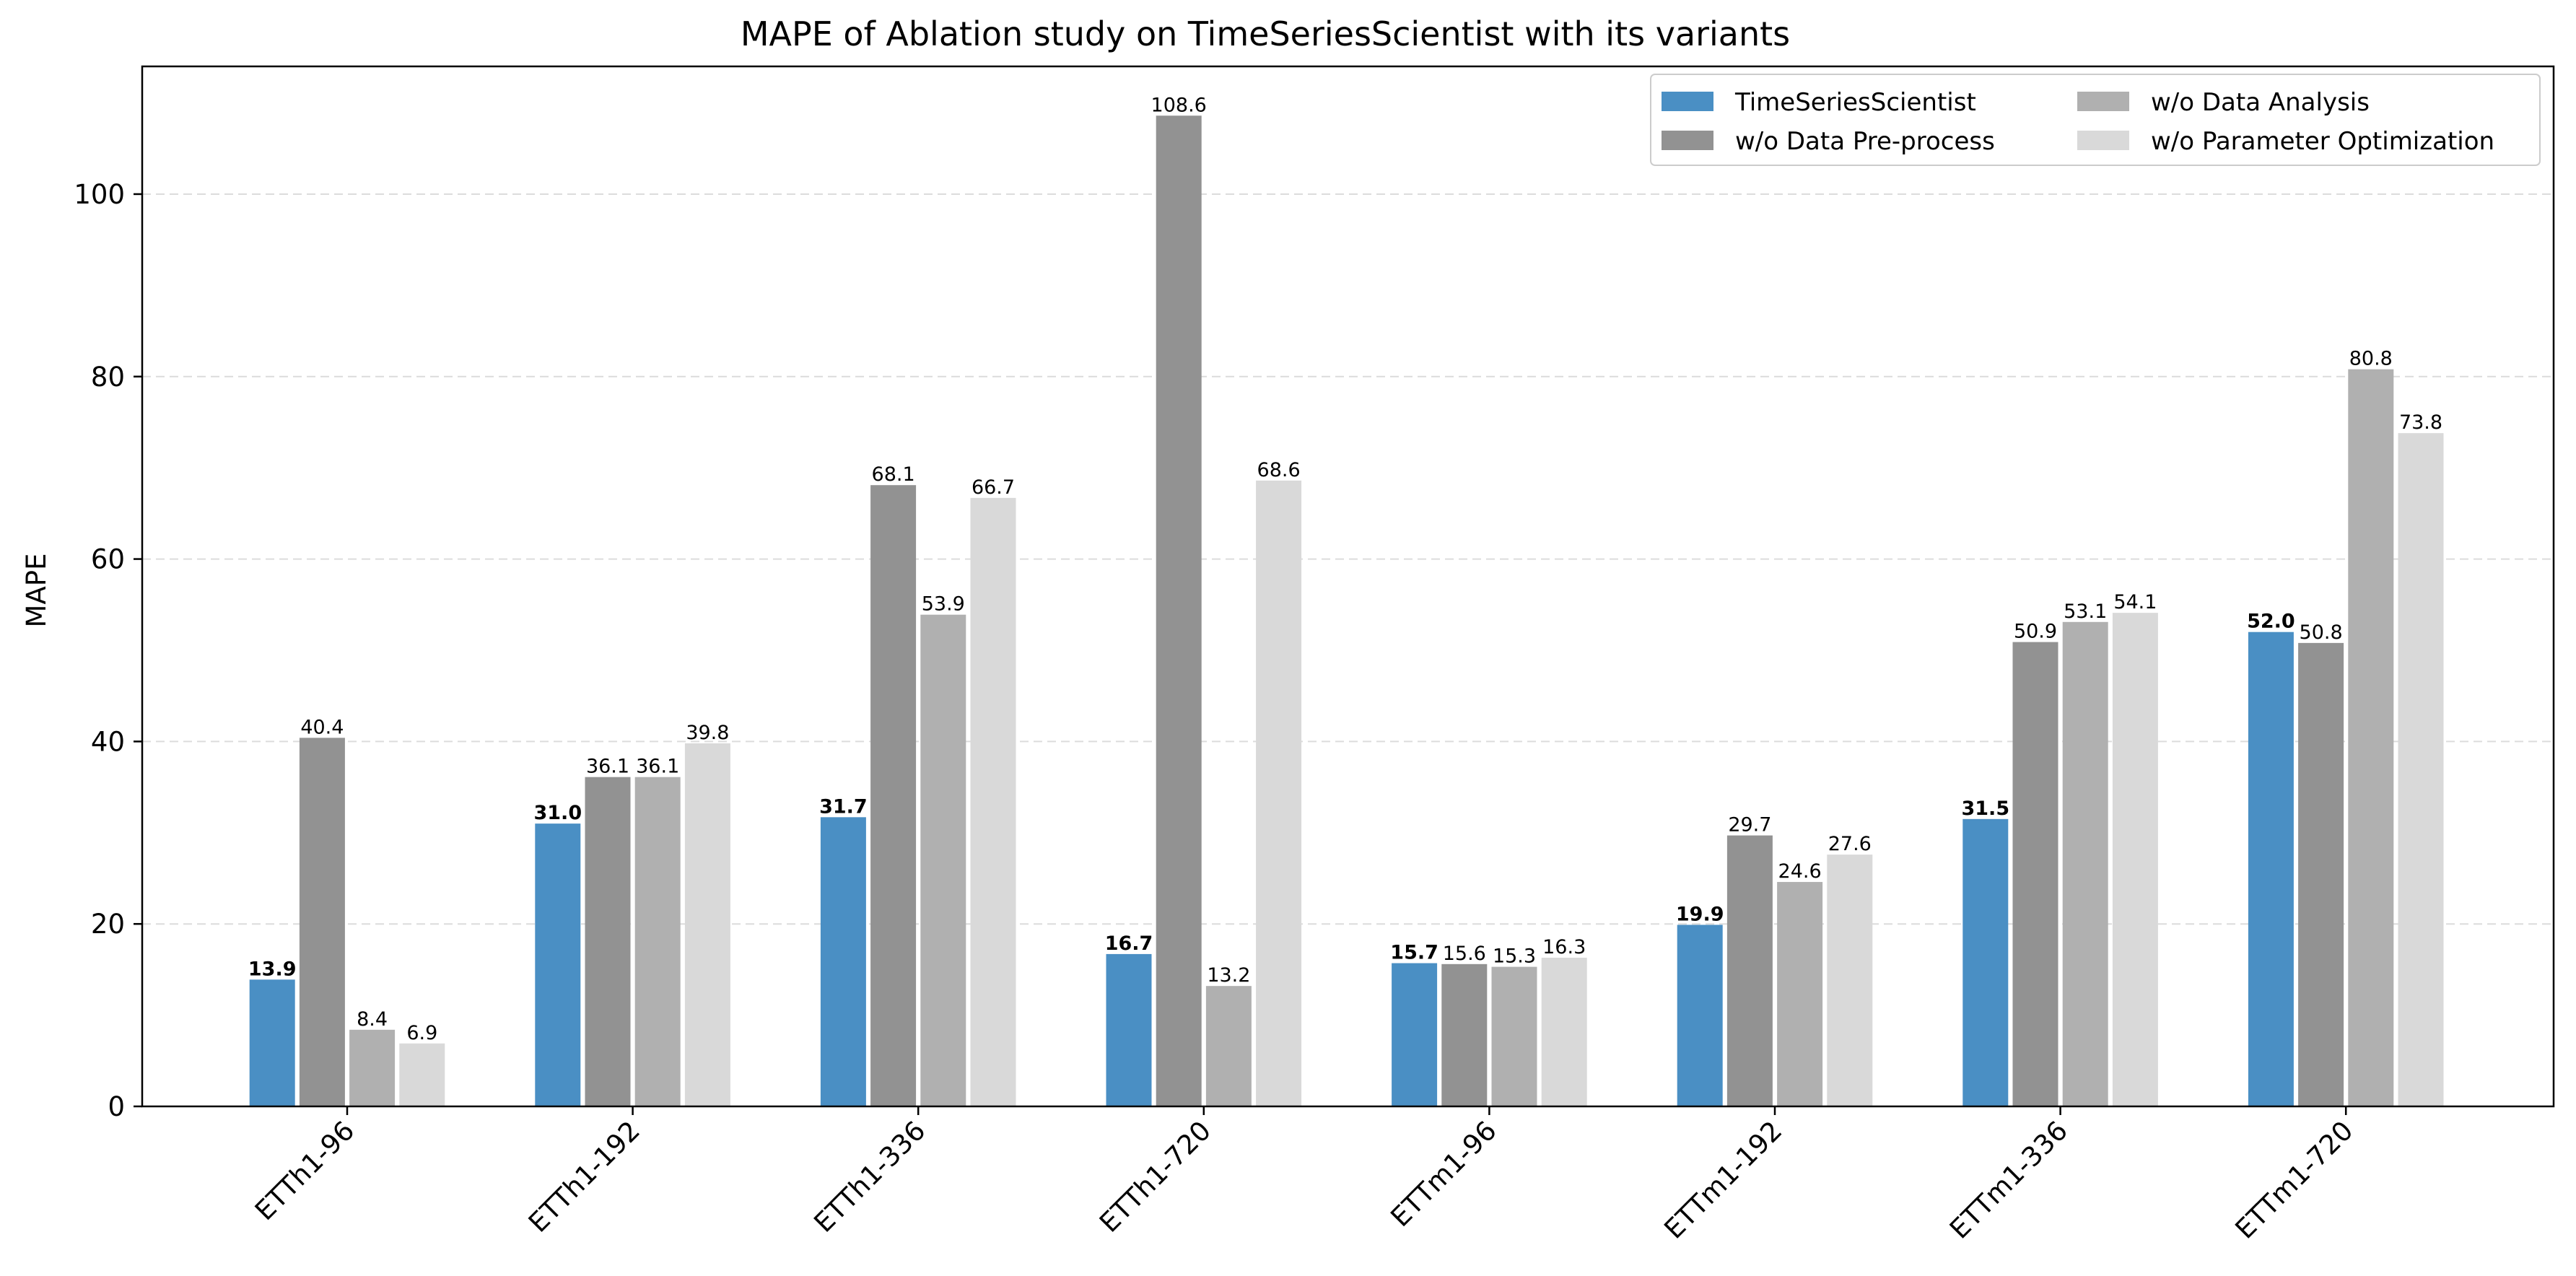  Describe the element at coordinates (108, 650) in the screenshot. I see `y-axis-ticks: 0 20 40 60 80 100` at that location.